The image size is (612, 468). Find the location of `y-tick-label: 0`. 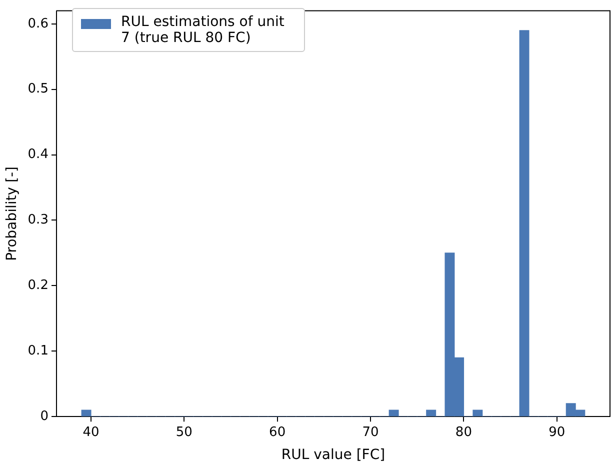

y-tick-label: 0 is located at coordinates (44, 416).